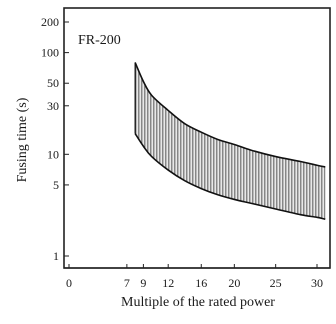 Image resolution: width=336 pixels, height=324 pixels. What do you see at coordinates (53, 83) in the screenshot?
I see `y-tick-label: 50` at bounding box center [53, 83].